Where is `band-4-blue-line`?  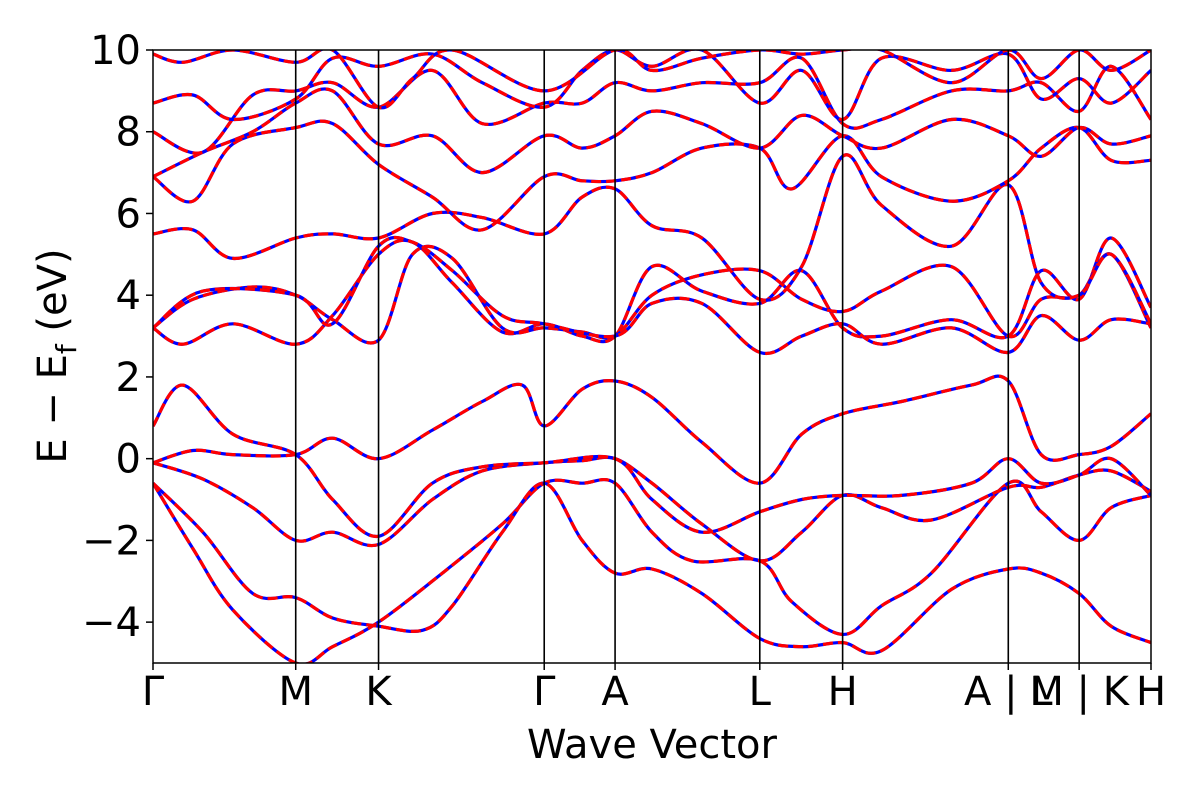 band-4-blue-line is located at coordinates (652, 429).